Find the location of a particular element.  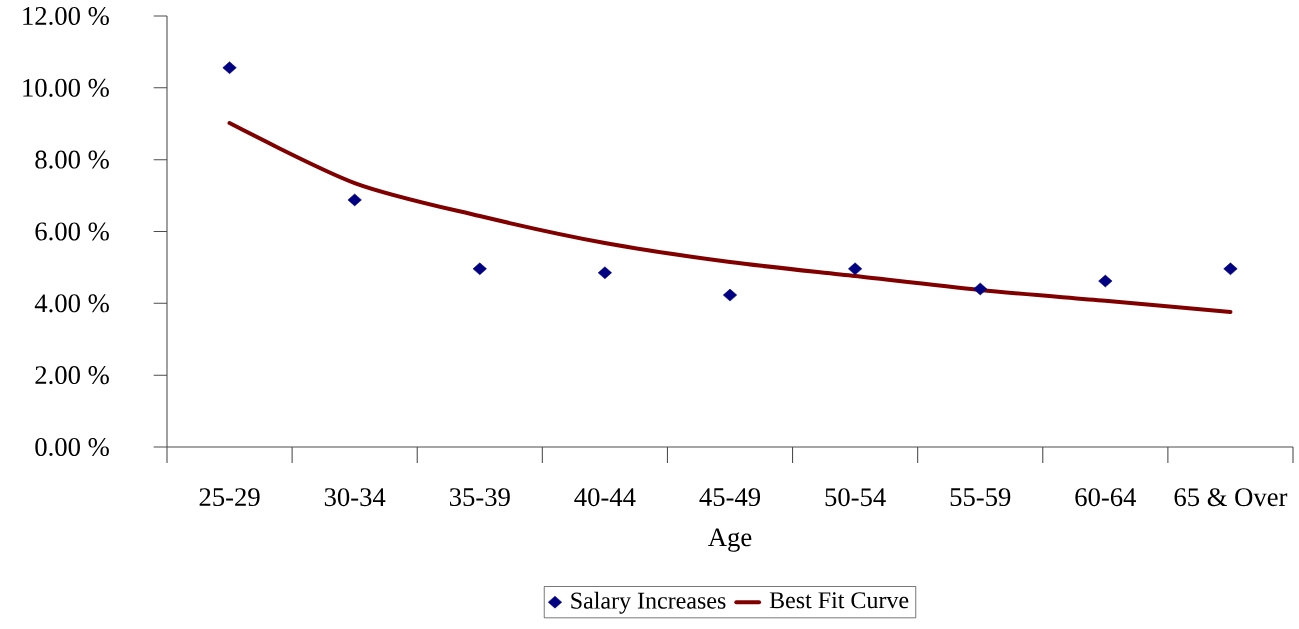

y-tick-label: 2.00 % is located at coordinates (72, 375).